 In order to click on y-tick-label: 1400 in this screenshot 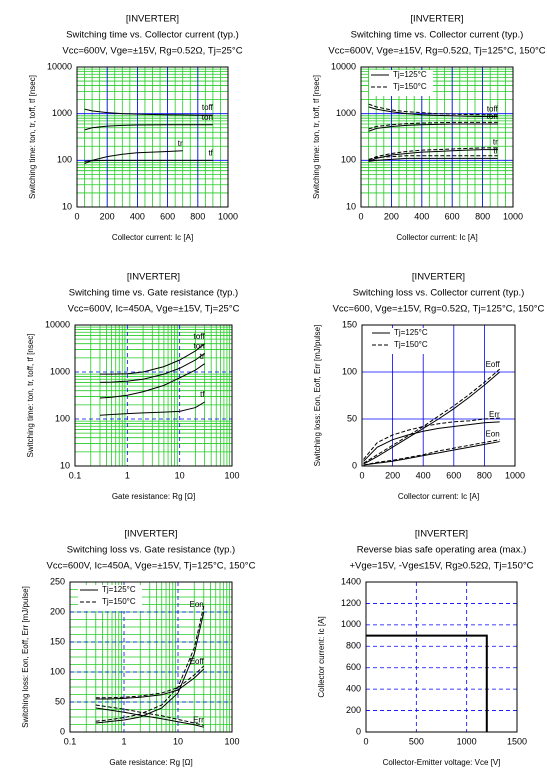, I will do `click(351, 581)`.